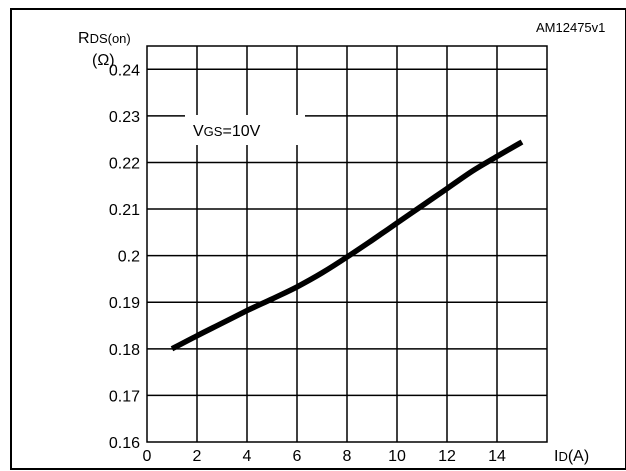 The height and width of the screenshot is (471, 626). What do you see at coordinates (124, 70) in the screenshot?
I see `y-tick-label: 0.24` at bounding box center [124, 70].